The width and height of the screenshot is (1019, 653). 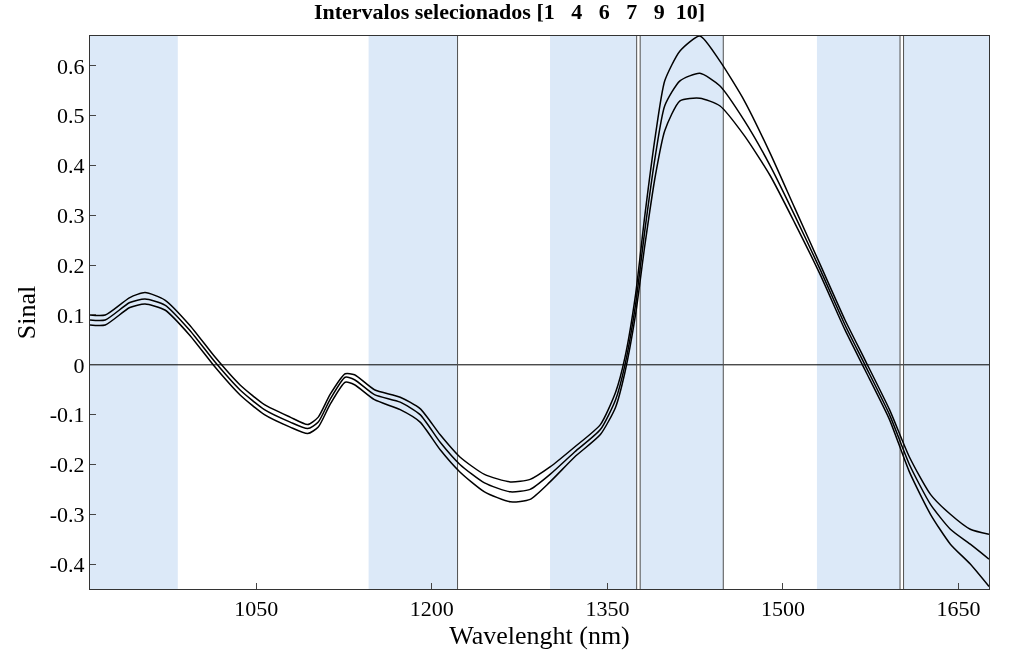 I want to click on x-axis-title: Wavelenght (nm), so click(x=539, y=636).